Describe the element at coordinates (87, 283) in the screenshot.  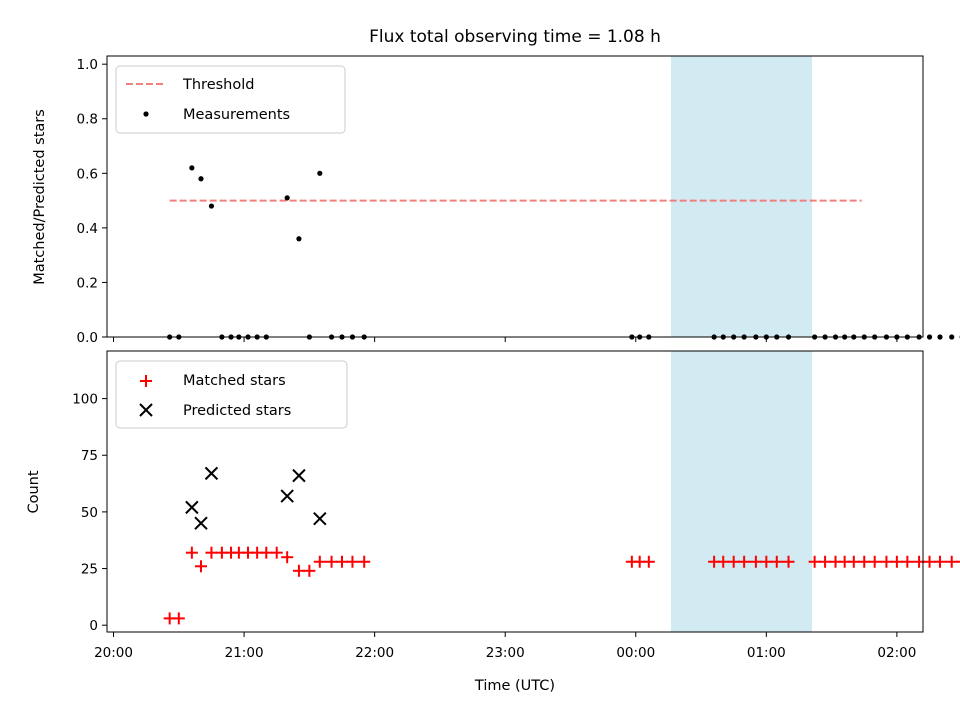
I see `top-y-tick-label: 0.2` at that location.